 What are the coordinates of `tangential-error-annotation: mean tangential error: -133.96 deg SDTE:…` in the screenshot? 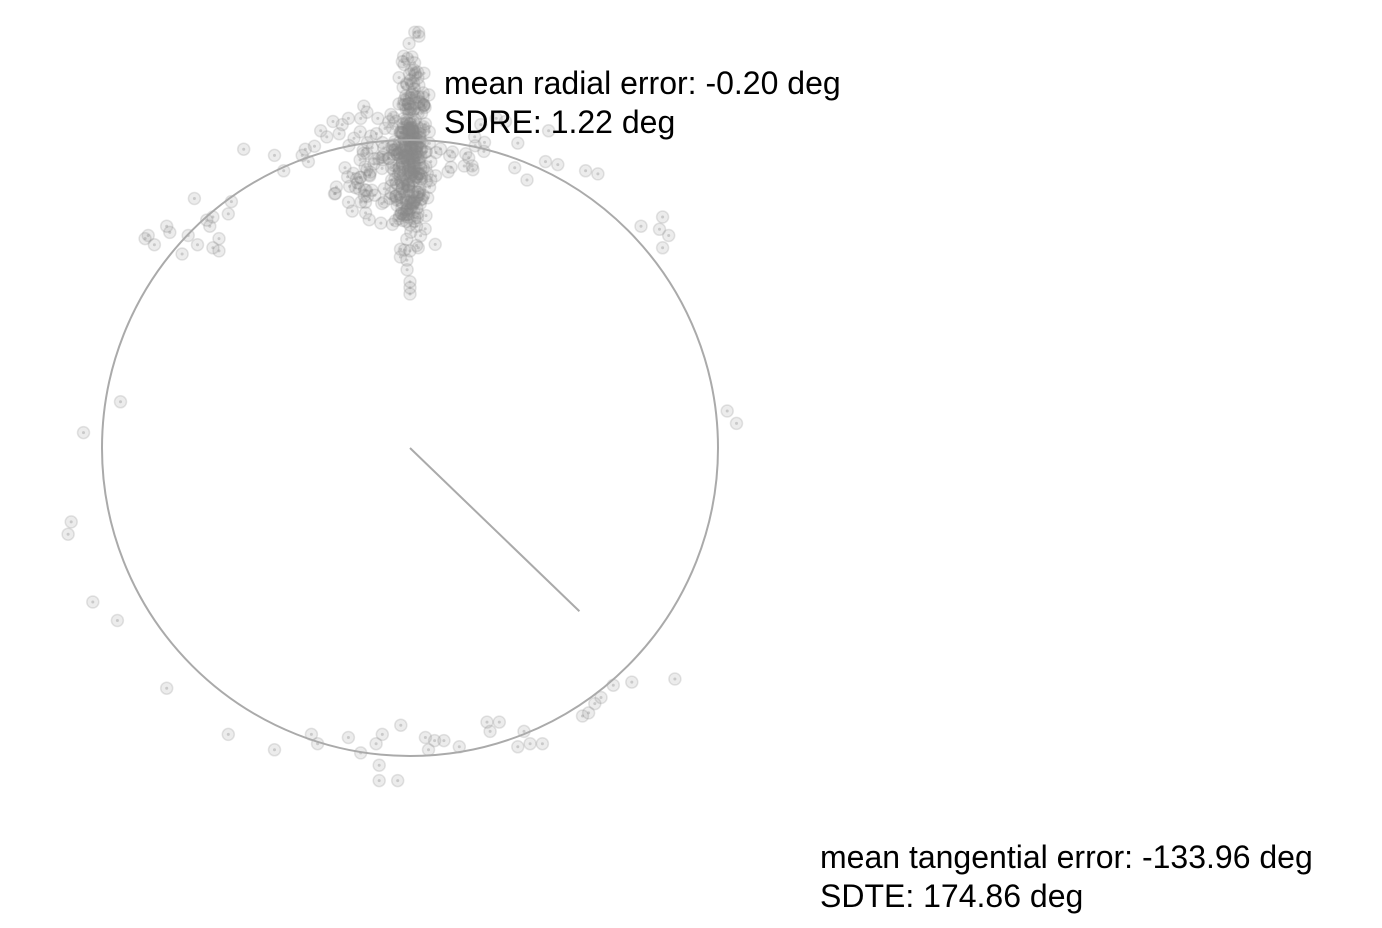 It's located at (1066, 877).